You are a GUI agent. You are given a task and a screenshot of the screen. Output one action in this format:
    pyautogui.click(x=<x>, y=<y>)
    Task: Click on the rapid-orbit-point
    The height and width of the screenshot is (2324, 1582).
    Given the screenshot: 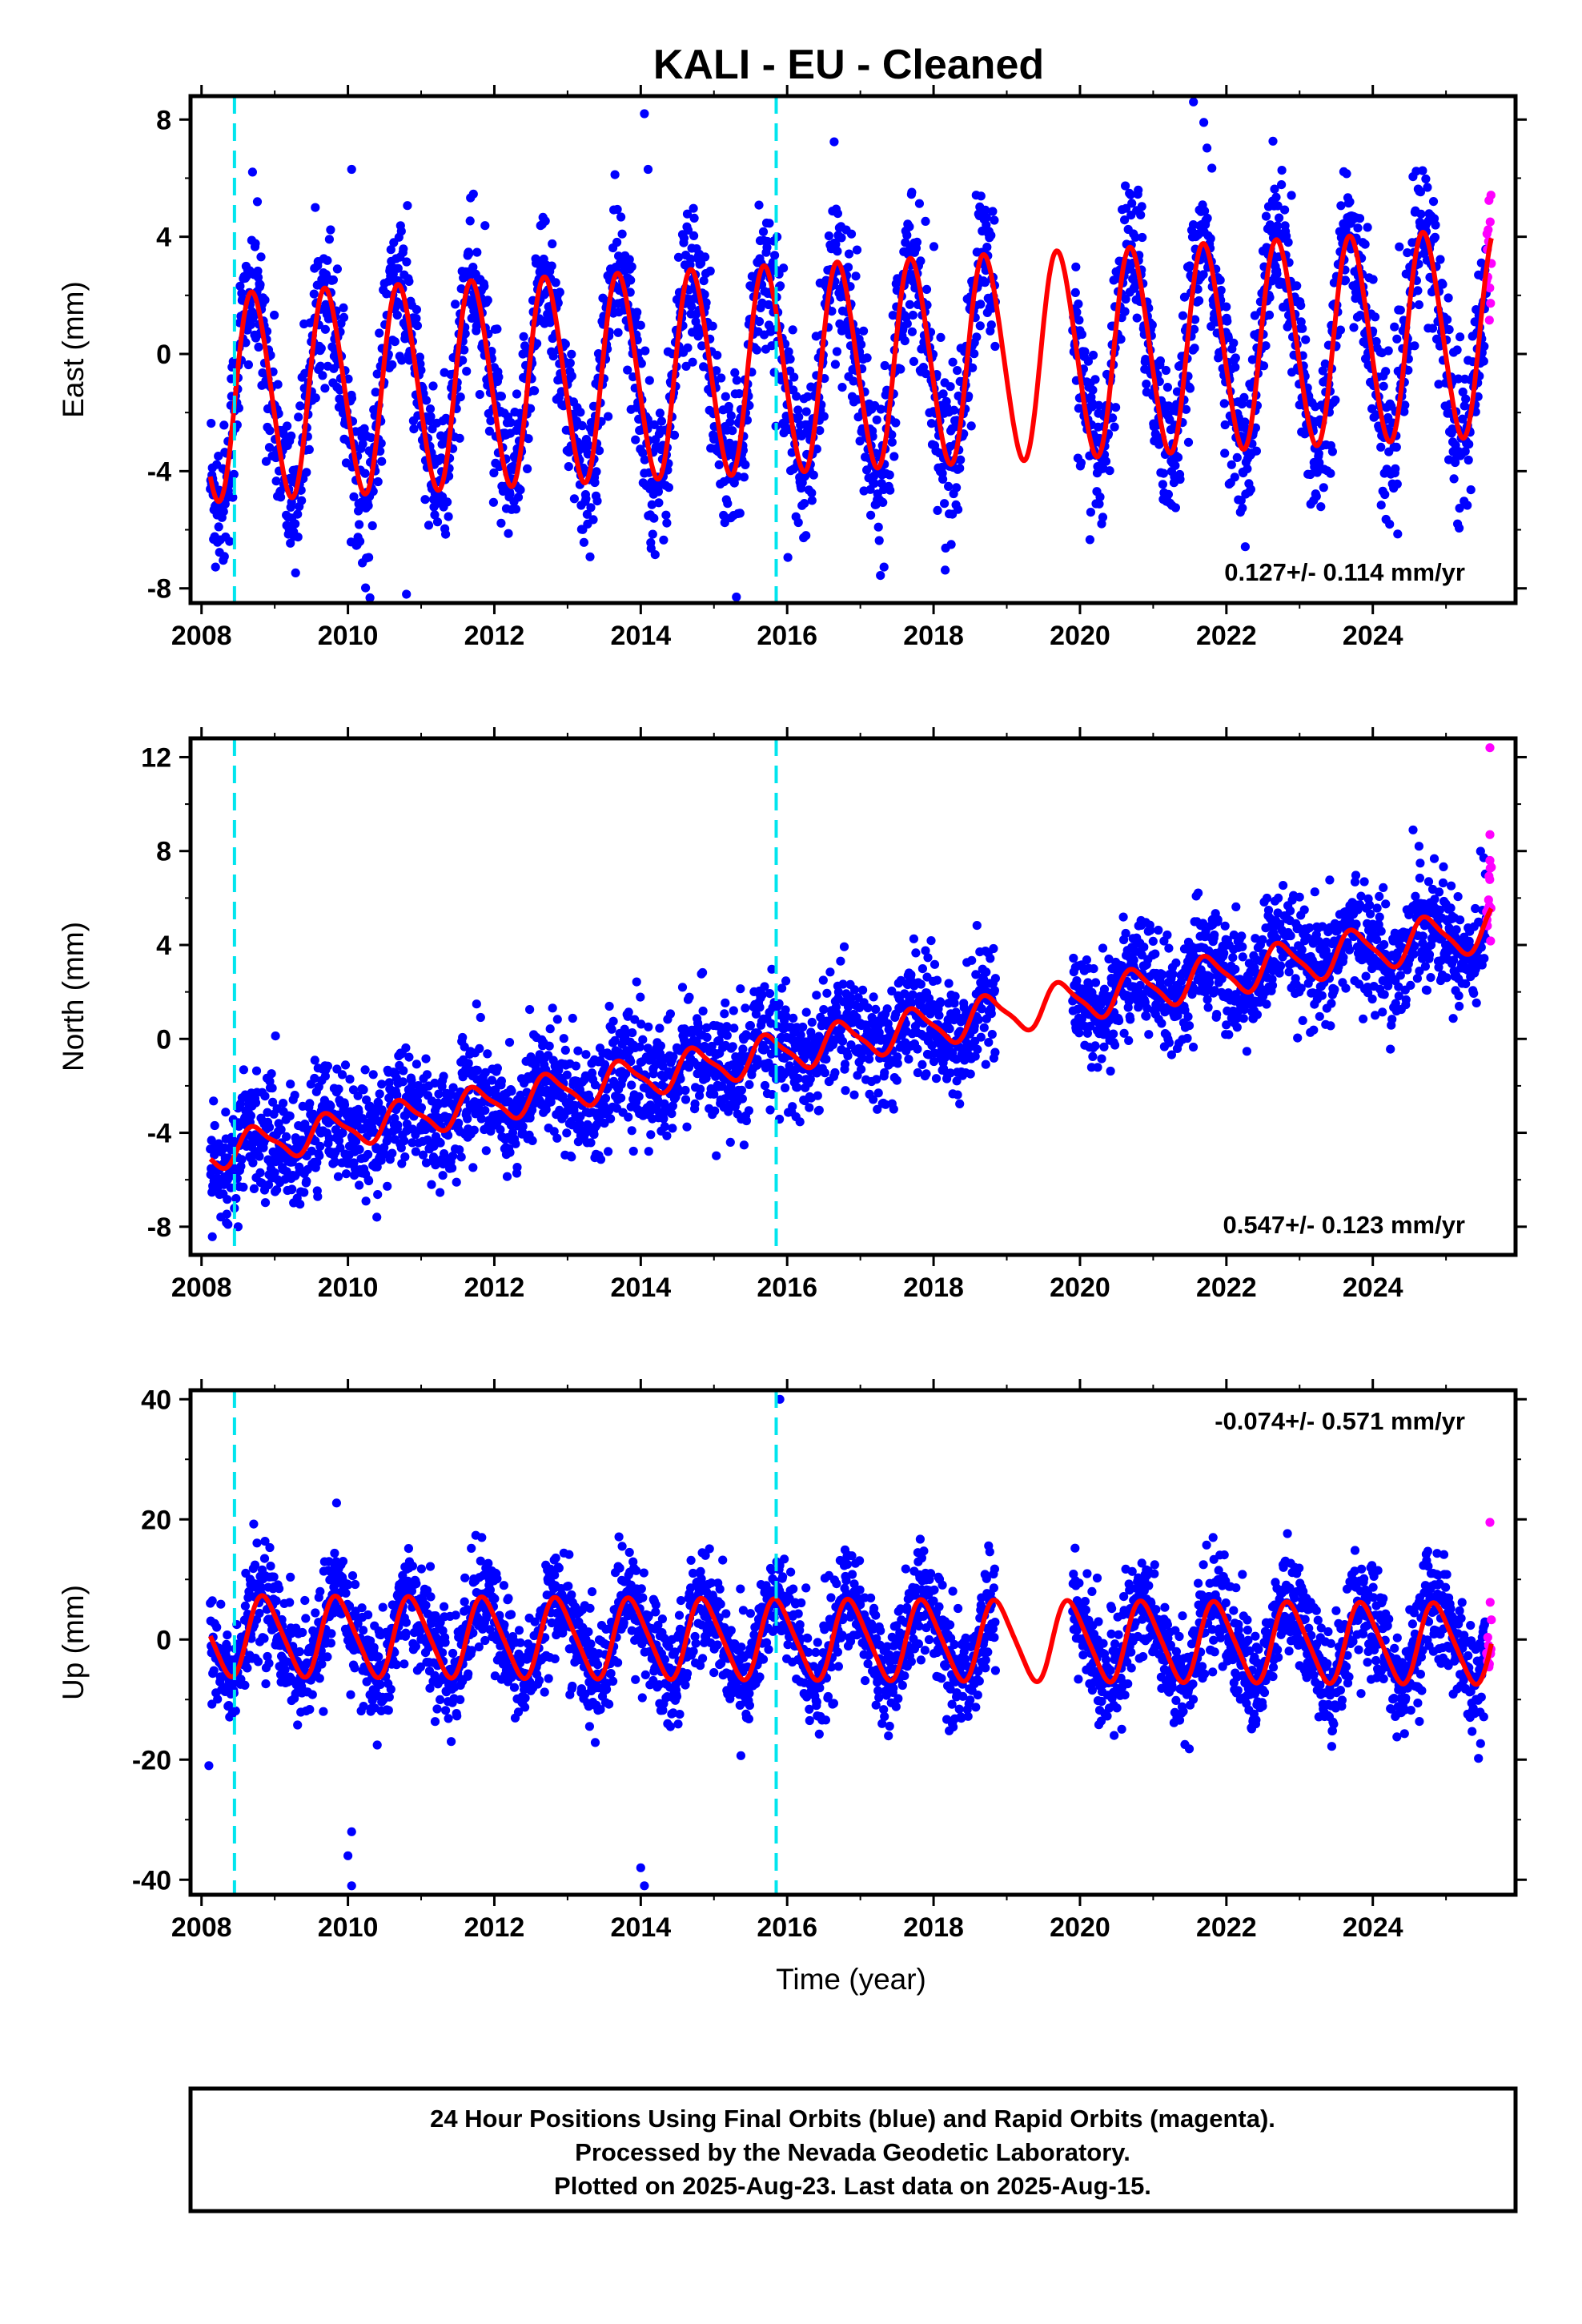 What is the action you would take?
    pyautogui.click(x=1489, y=230)
    